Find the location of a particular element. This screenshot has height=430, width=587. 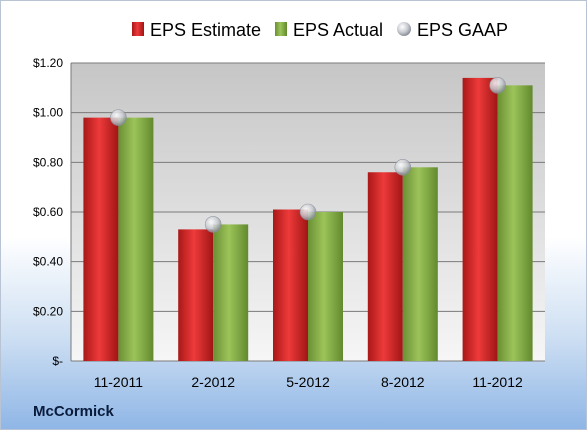

y-tick-label: $1.00 is located at coordinates (48, 113).